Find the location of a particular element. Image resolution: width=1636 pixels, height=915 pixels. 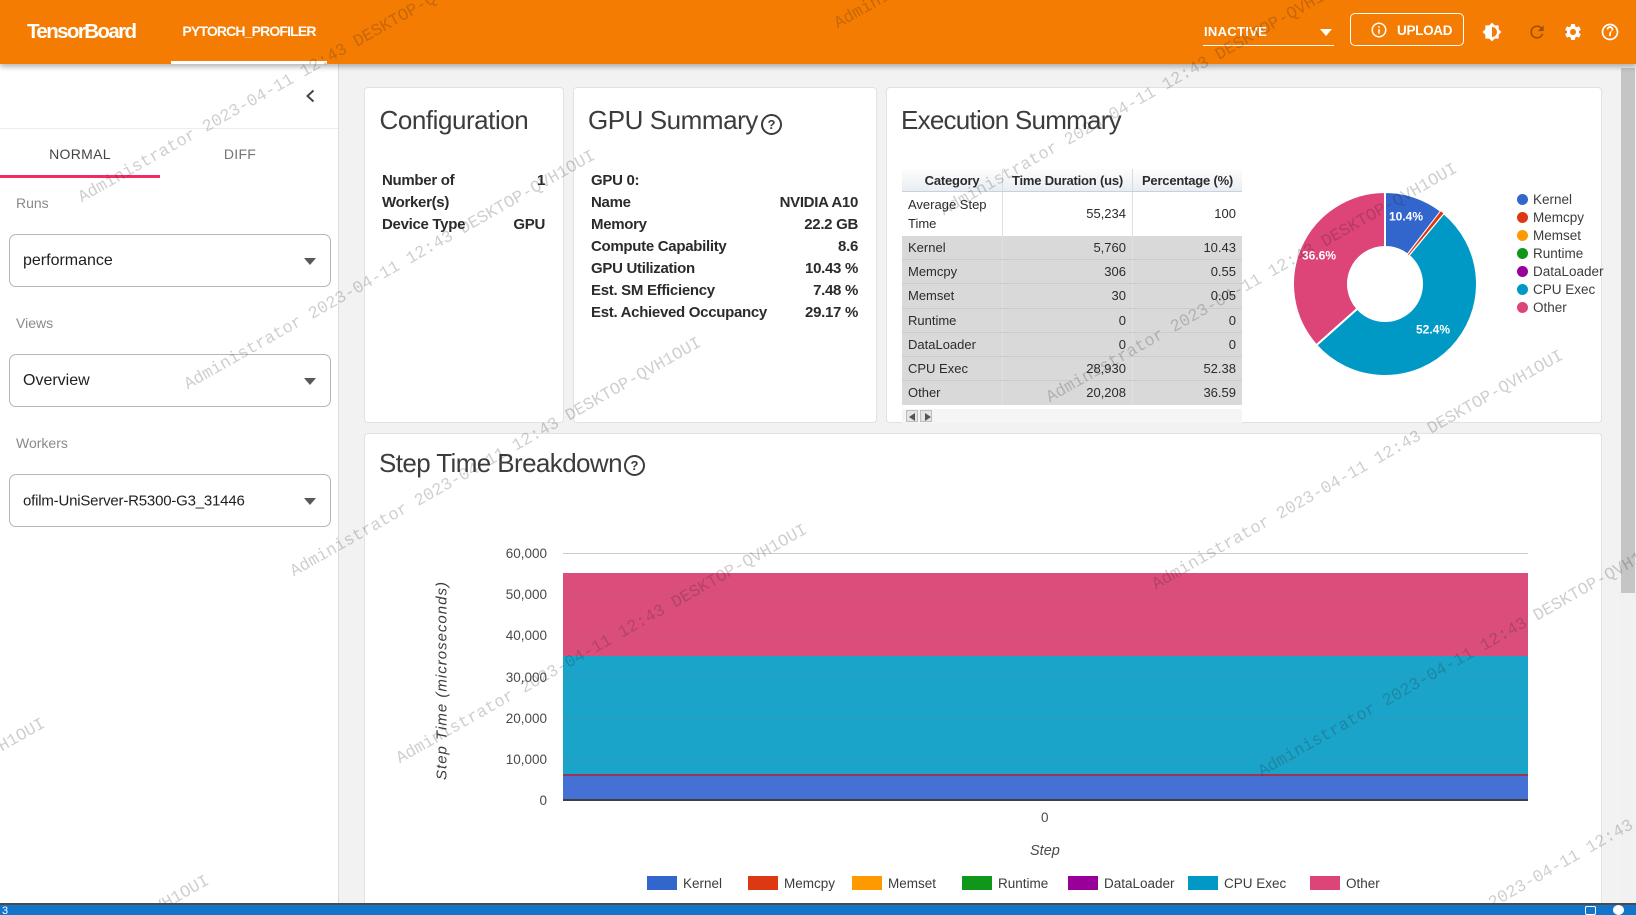

svg-text: 10.4% is located at coordinates (1406, 217).